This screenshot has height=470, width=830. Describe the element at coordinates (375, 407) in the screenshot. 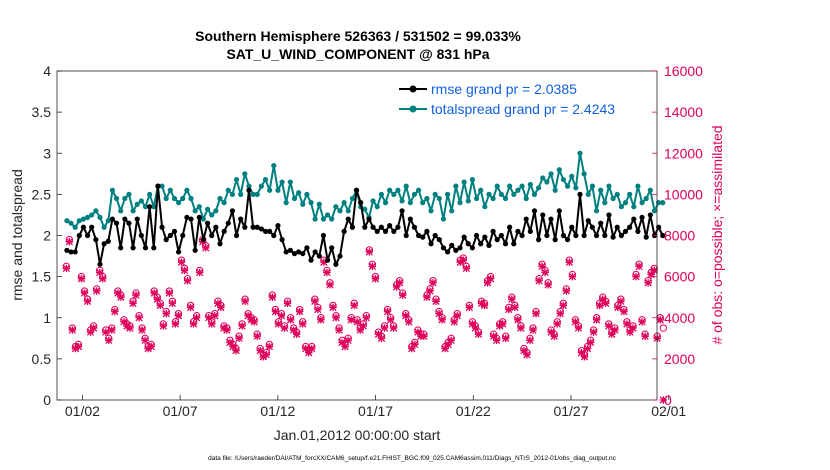

I see `x-axis-ticks: 01/02 01/07 01/12 01/17 01/22 01/27 02/01` at that location.